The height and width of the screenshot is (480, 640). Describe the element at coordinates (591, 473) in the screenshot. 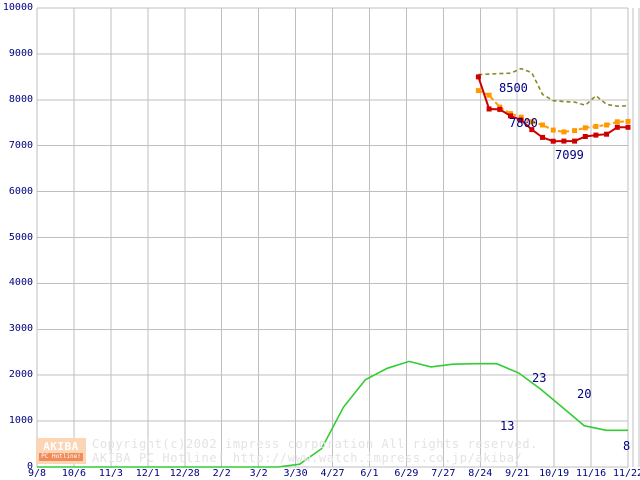

I see `x-tick-label: 11/16` at that location.